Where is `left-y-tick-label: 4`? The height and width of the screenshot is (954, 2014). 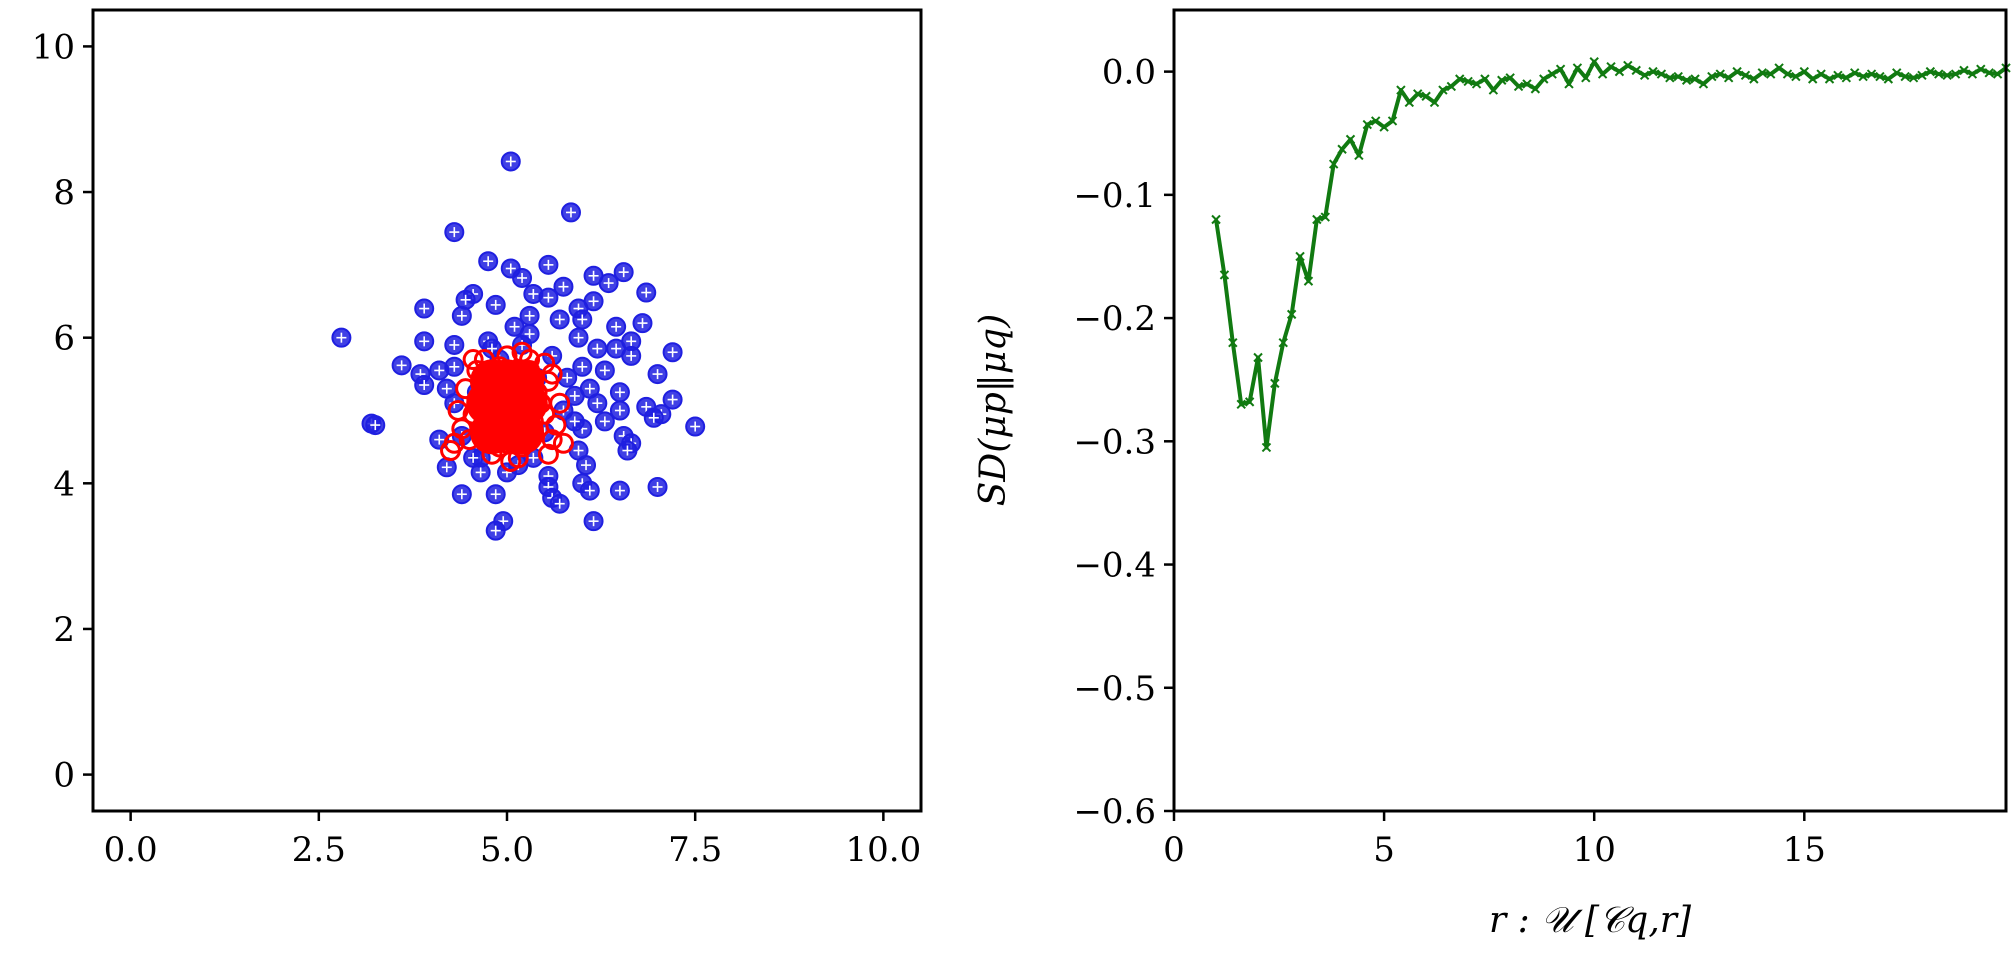
left-y-tick-label: 4 is located at coordinates (64, 484).